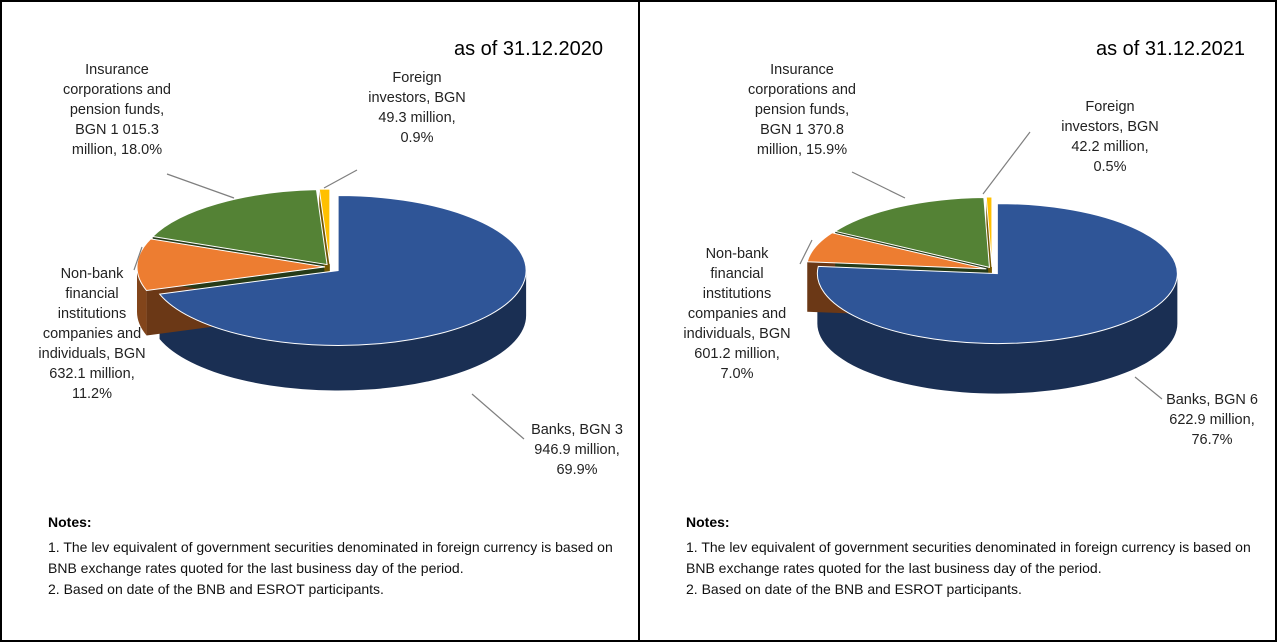 This screenshot has height=642, width=1277. Describe the element at coordinates (1212, 410) in the screenshot. I see `label-category: Banks, BGN 6 622.9 million,` at that location.